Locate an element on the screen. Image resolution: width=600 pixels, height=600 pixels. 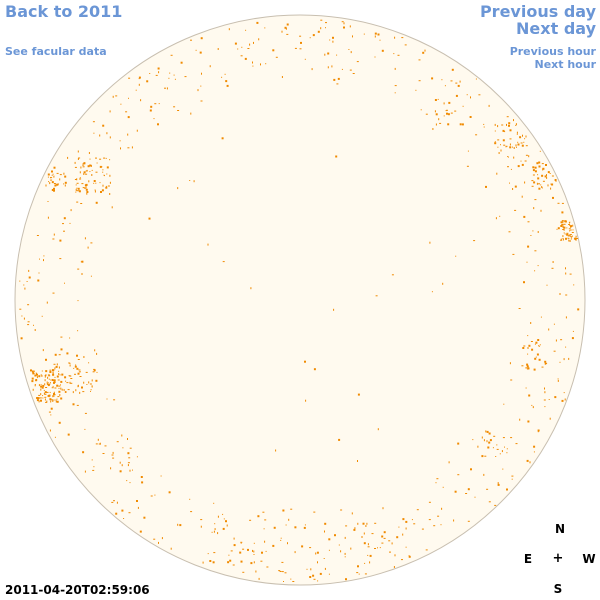
compass-east-label: E is located at coordinates (528, 559).